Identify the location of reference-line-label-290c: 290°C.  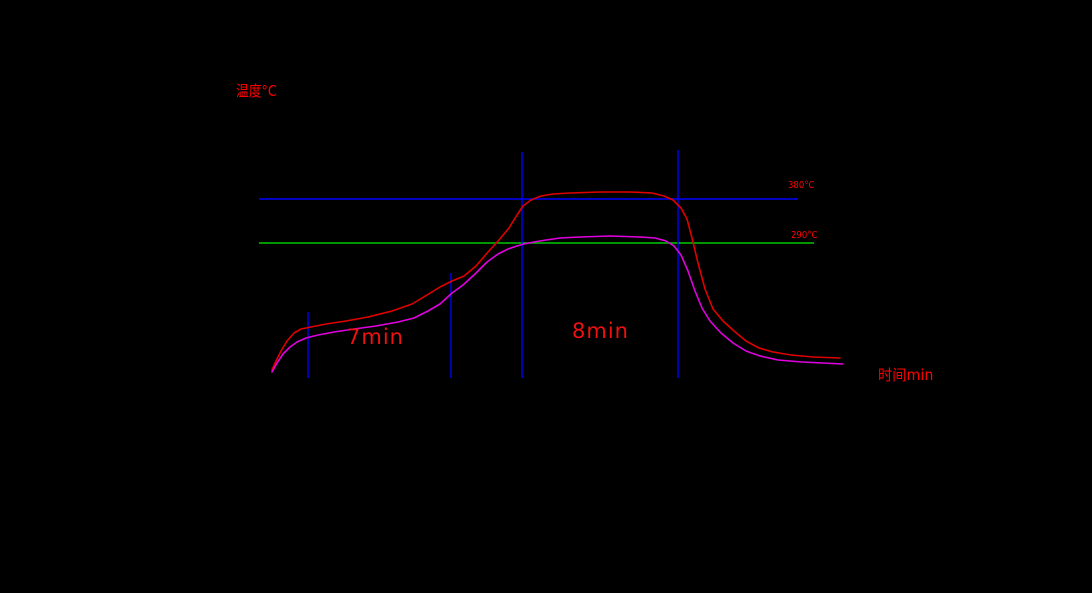
(804, 235).